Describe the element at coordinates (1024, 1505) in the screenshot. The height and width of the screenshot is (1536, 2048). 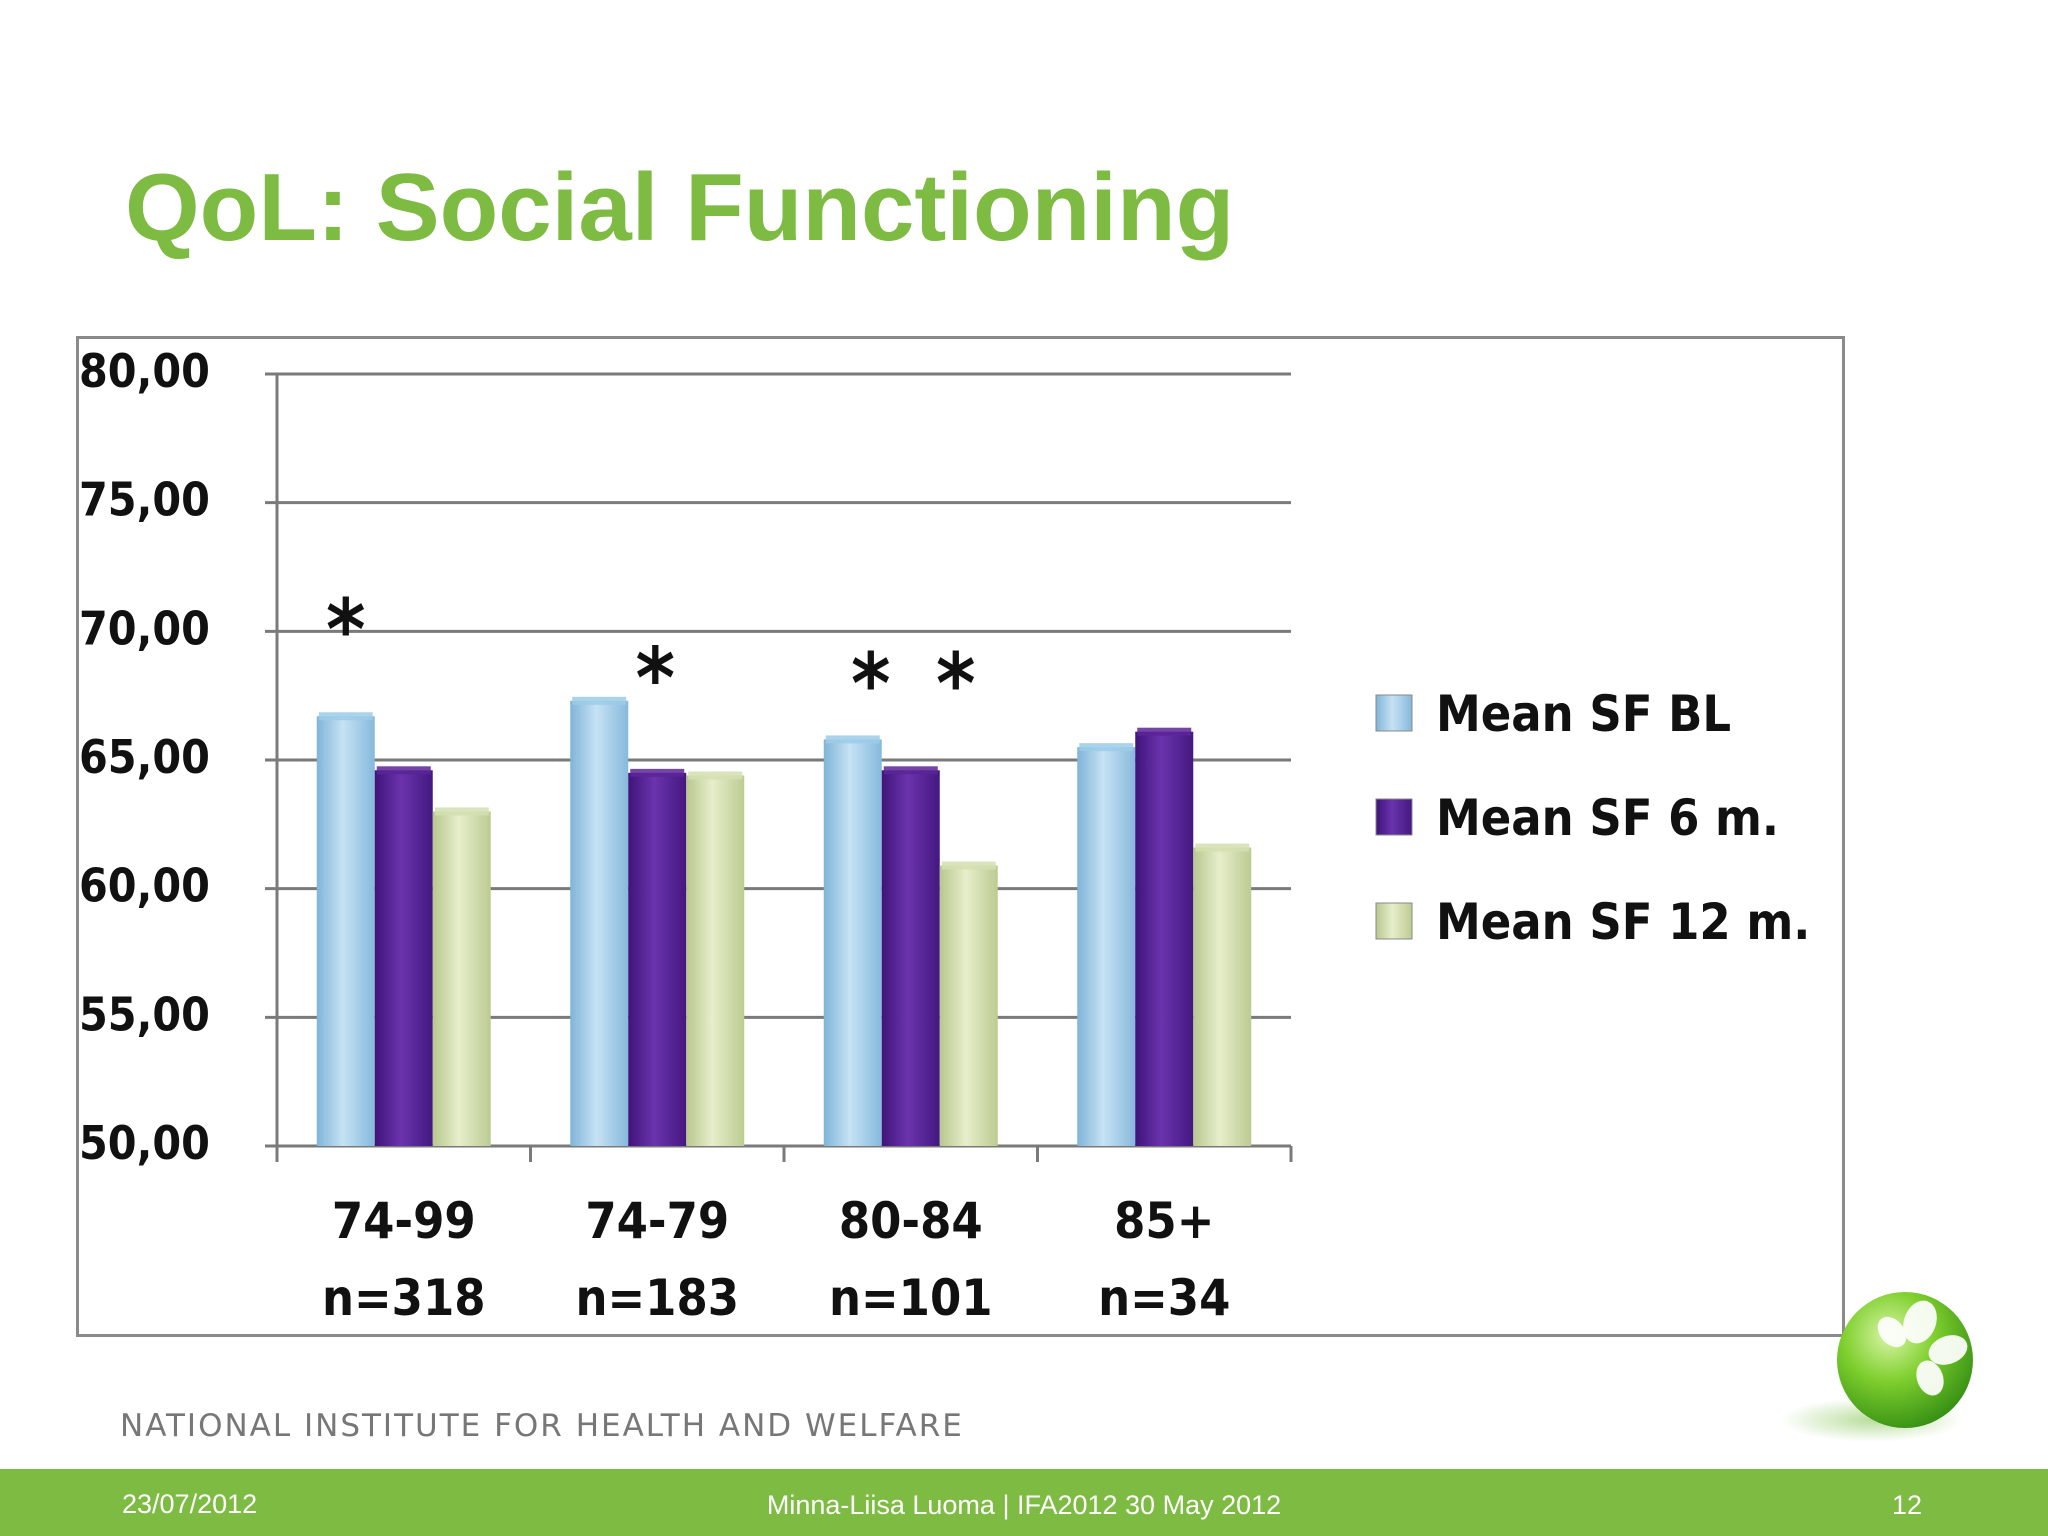
I see `footer-presenter: Minna-Liisa Luoma | IFA2012 30 May 2012` at that location.